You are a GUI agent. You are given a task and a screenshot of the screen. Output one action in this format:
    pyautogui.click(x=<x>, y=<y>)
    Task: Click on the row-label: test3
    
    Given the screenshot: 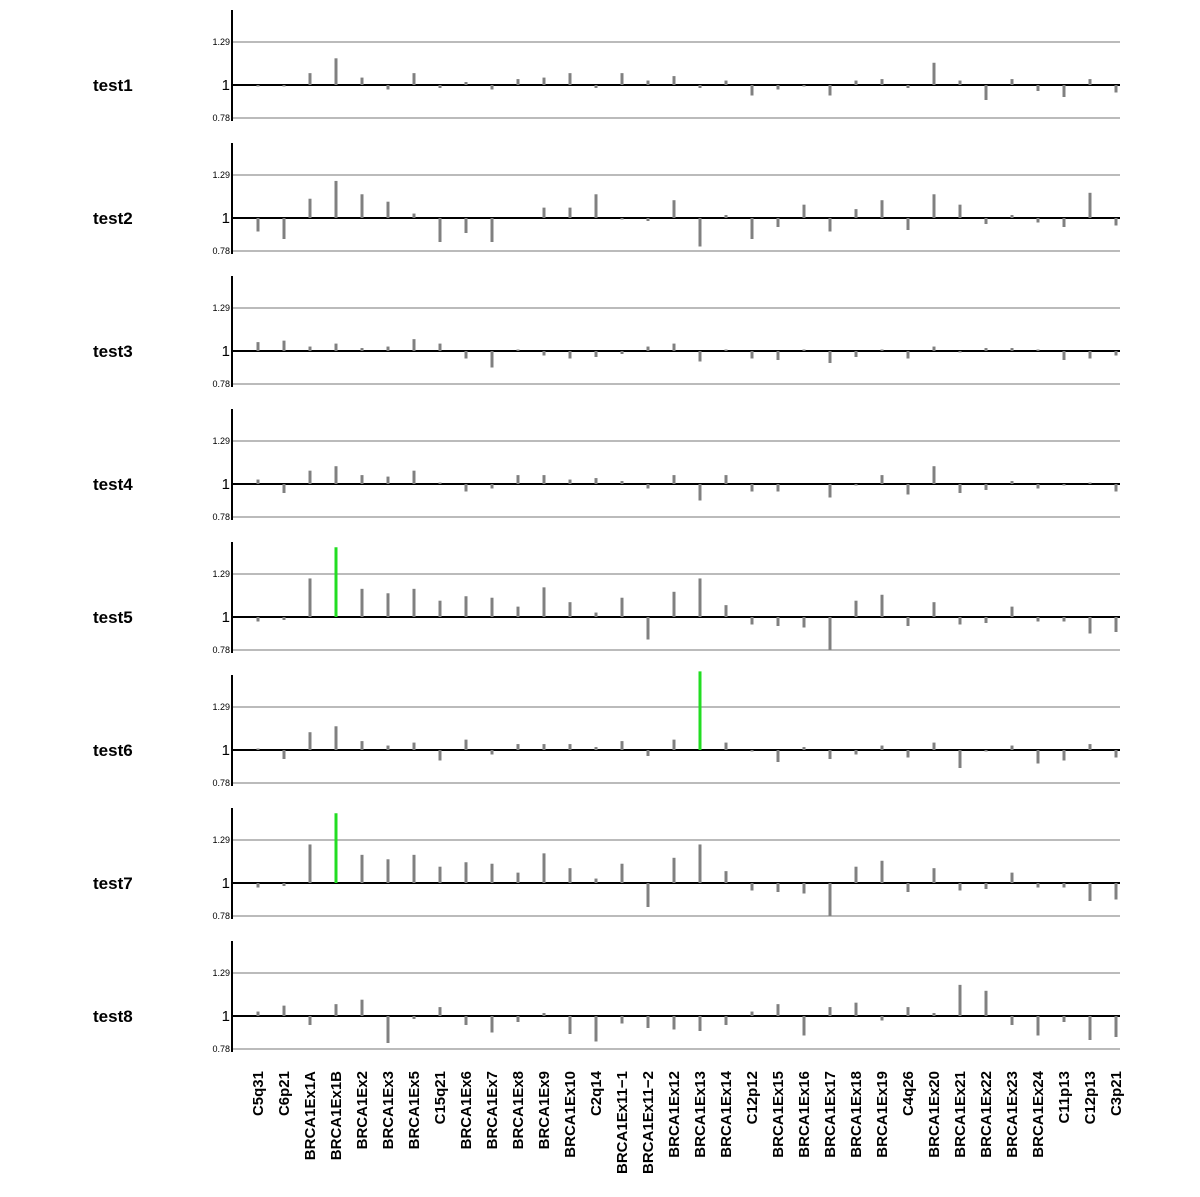 What is the action you would take?
    pyautogui.click(x=113, y=351)
    